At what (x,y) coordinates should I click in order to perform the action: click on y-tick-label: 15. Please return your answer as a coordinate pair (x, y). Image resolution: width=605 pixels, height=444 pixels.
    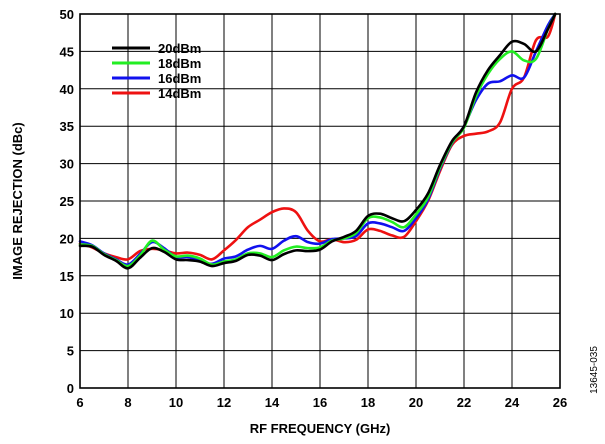
    Looking at the image, I should click on (67, 276).